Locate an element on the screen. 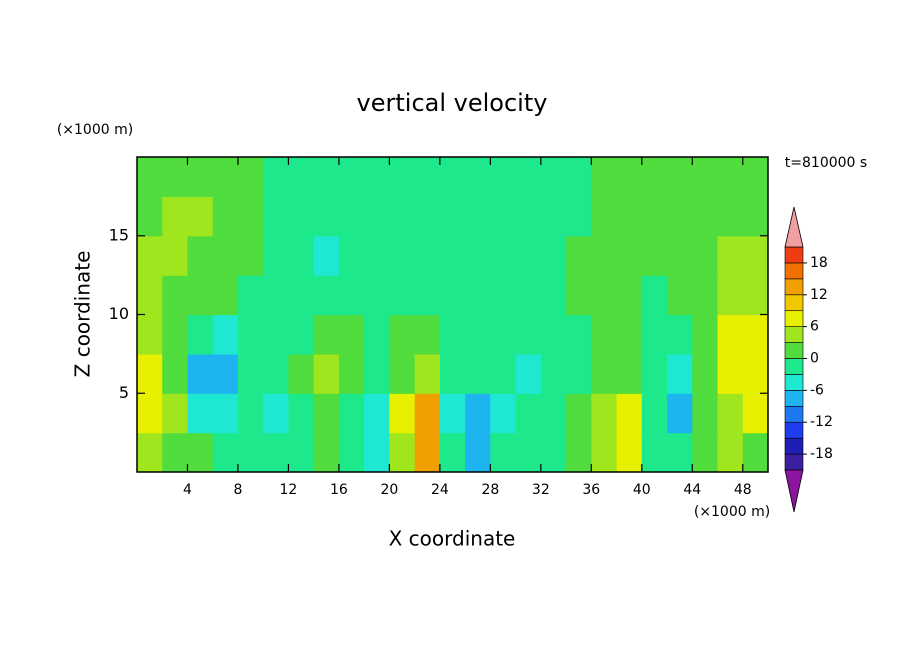 Image resolution: width=904 pixels, height=658 pixels. colorbar-tick-label: -12 is located at coordinates (821, 422).